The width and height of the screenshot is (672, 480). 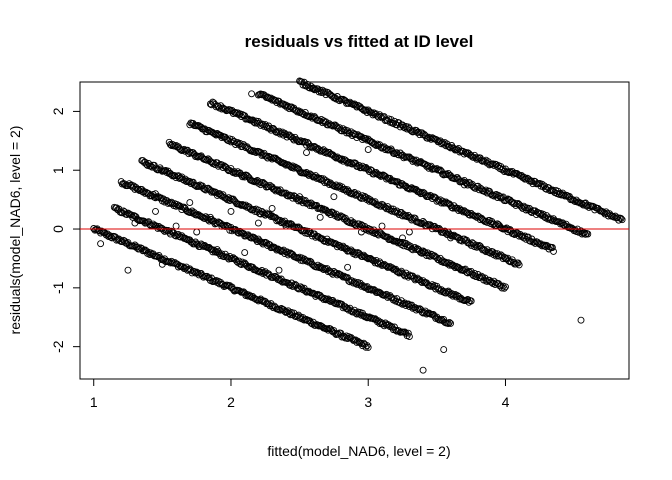 What do you see at coordinates (58, 346) in the screenshot?
I see `y-tick-label: -2` at bounding box center [58, 346].